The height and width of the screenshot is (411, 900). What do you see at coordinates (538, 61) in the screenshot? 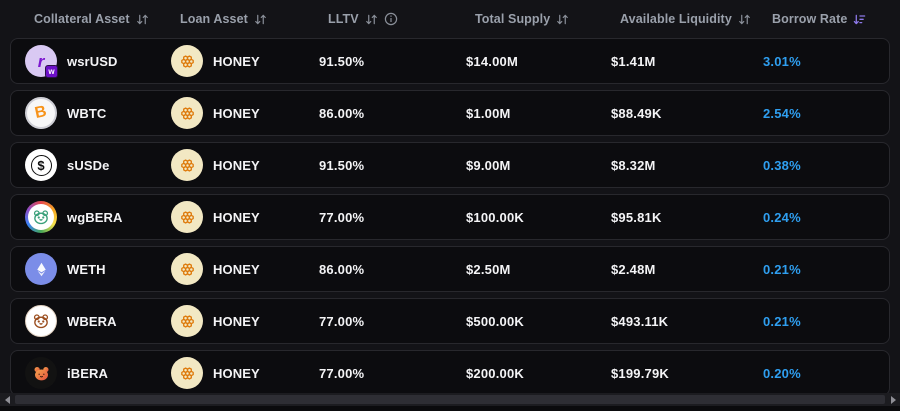
I see `total-supply-cell: $14.00M` at bounding box center [538, 61].